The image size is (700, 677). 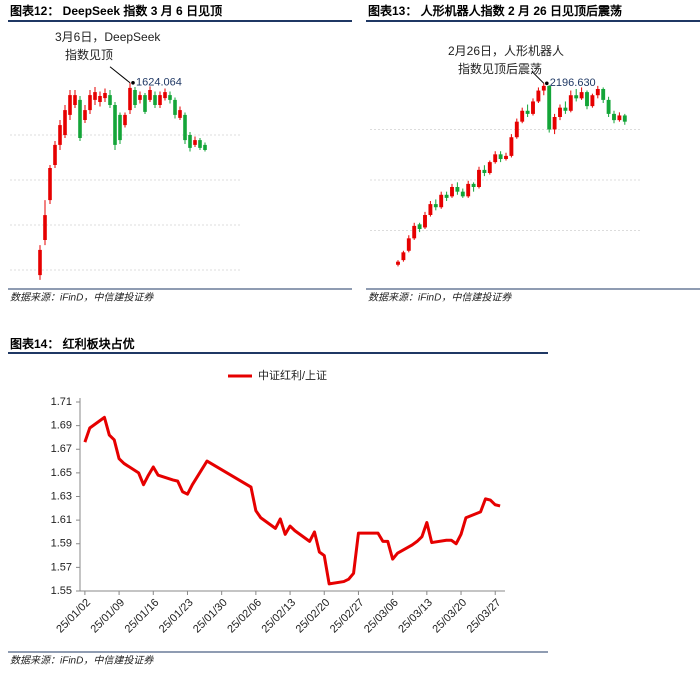 What do you see at coordinates (116, 10) in the screenshot?
I see `chart-title: 图表12： DeepSeek 指数 3 月 6 日见顶` at bounding box center [116, 10].